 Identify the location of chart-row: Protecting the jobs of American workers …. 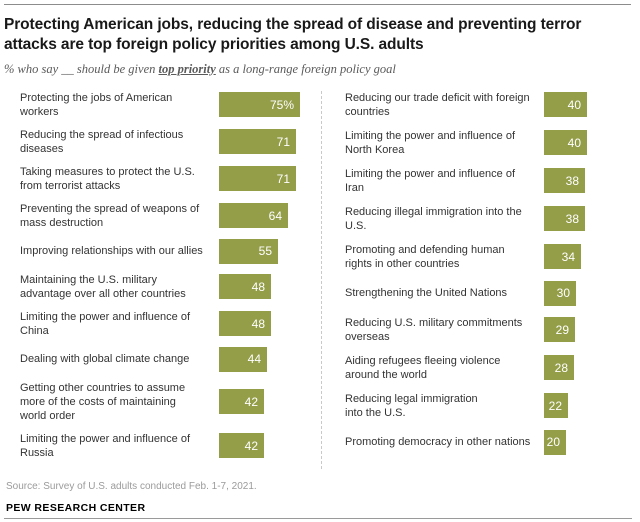
(170, 105).